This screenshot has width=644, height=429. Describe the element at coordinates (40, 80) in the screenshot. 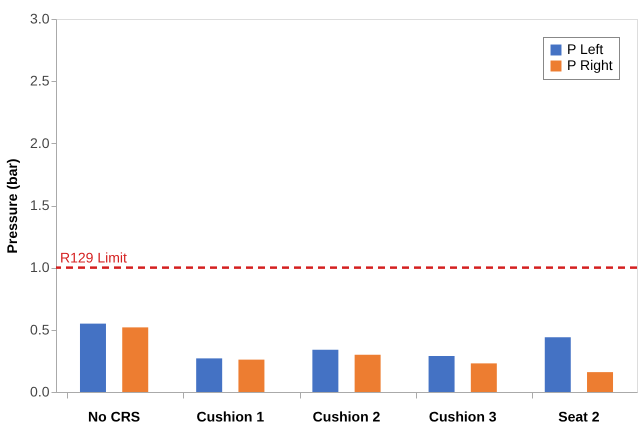

I see `y-tick-label: 2.5` at that location.